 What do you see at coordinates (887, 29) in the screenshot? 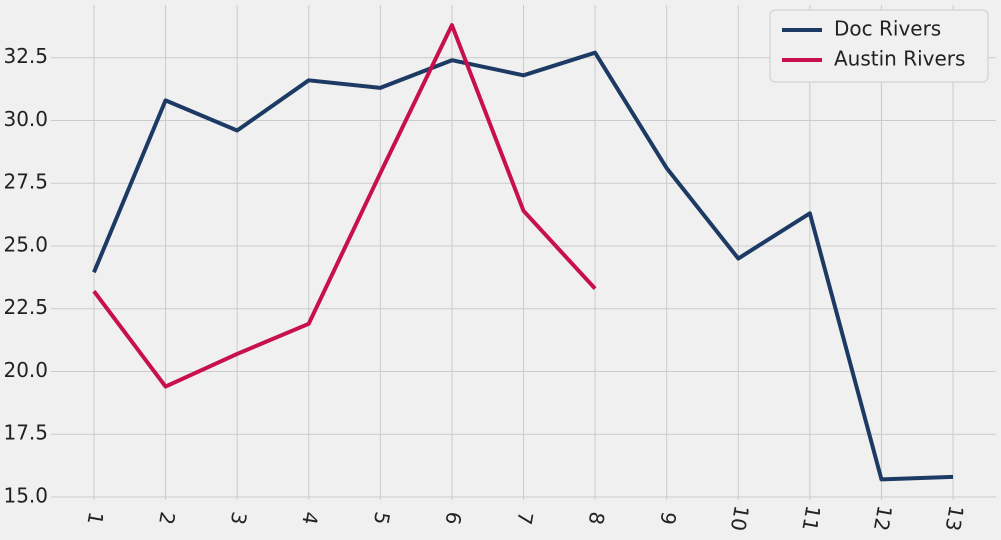
I see `legend-label: Doc Rivers` at bounding box center [887, 29].